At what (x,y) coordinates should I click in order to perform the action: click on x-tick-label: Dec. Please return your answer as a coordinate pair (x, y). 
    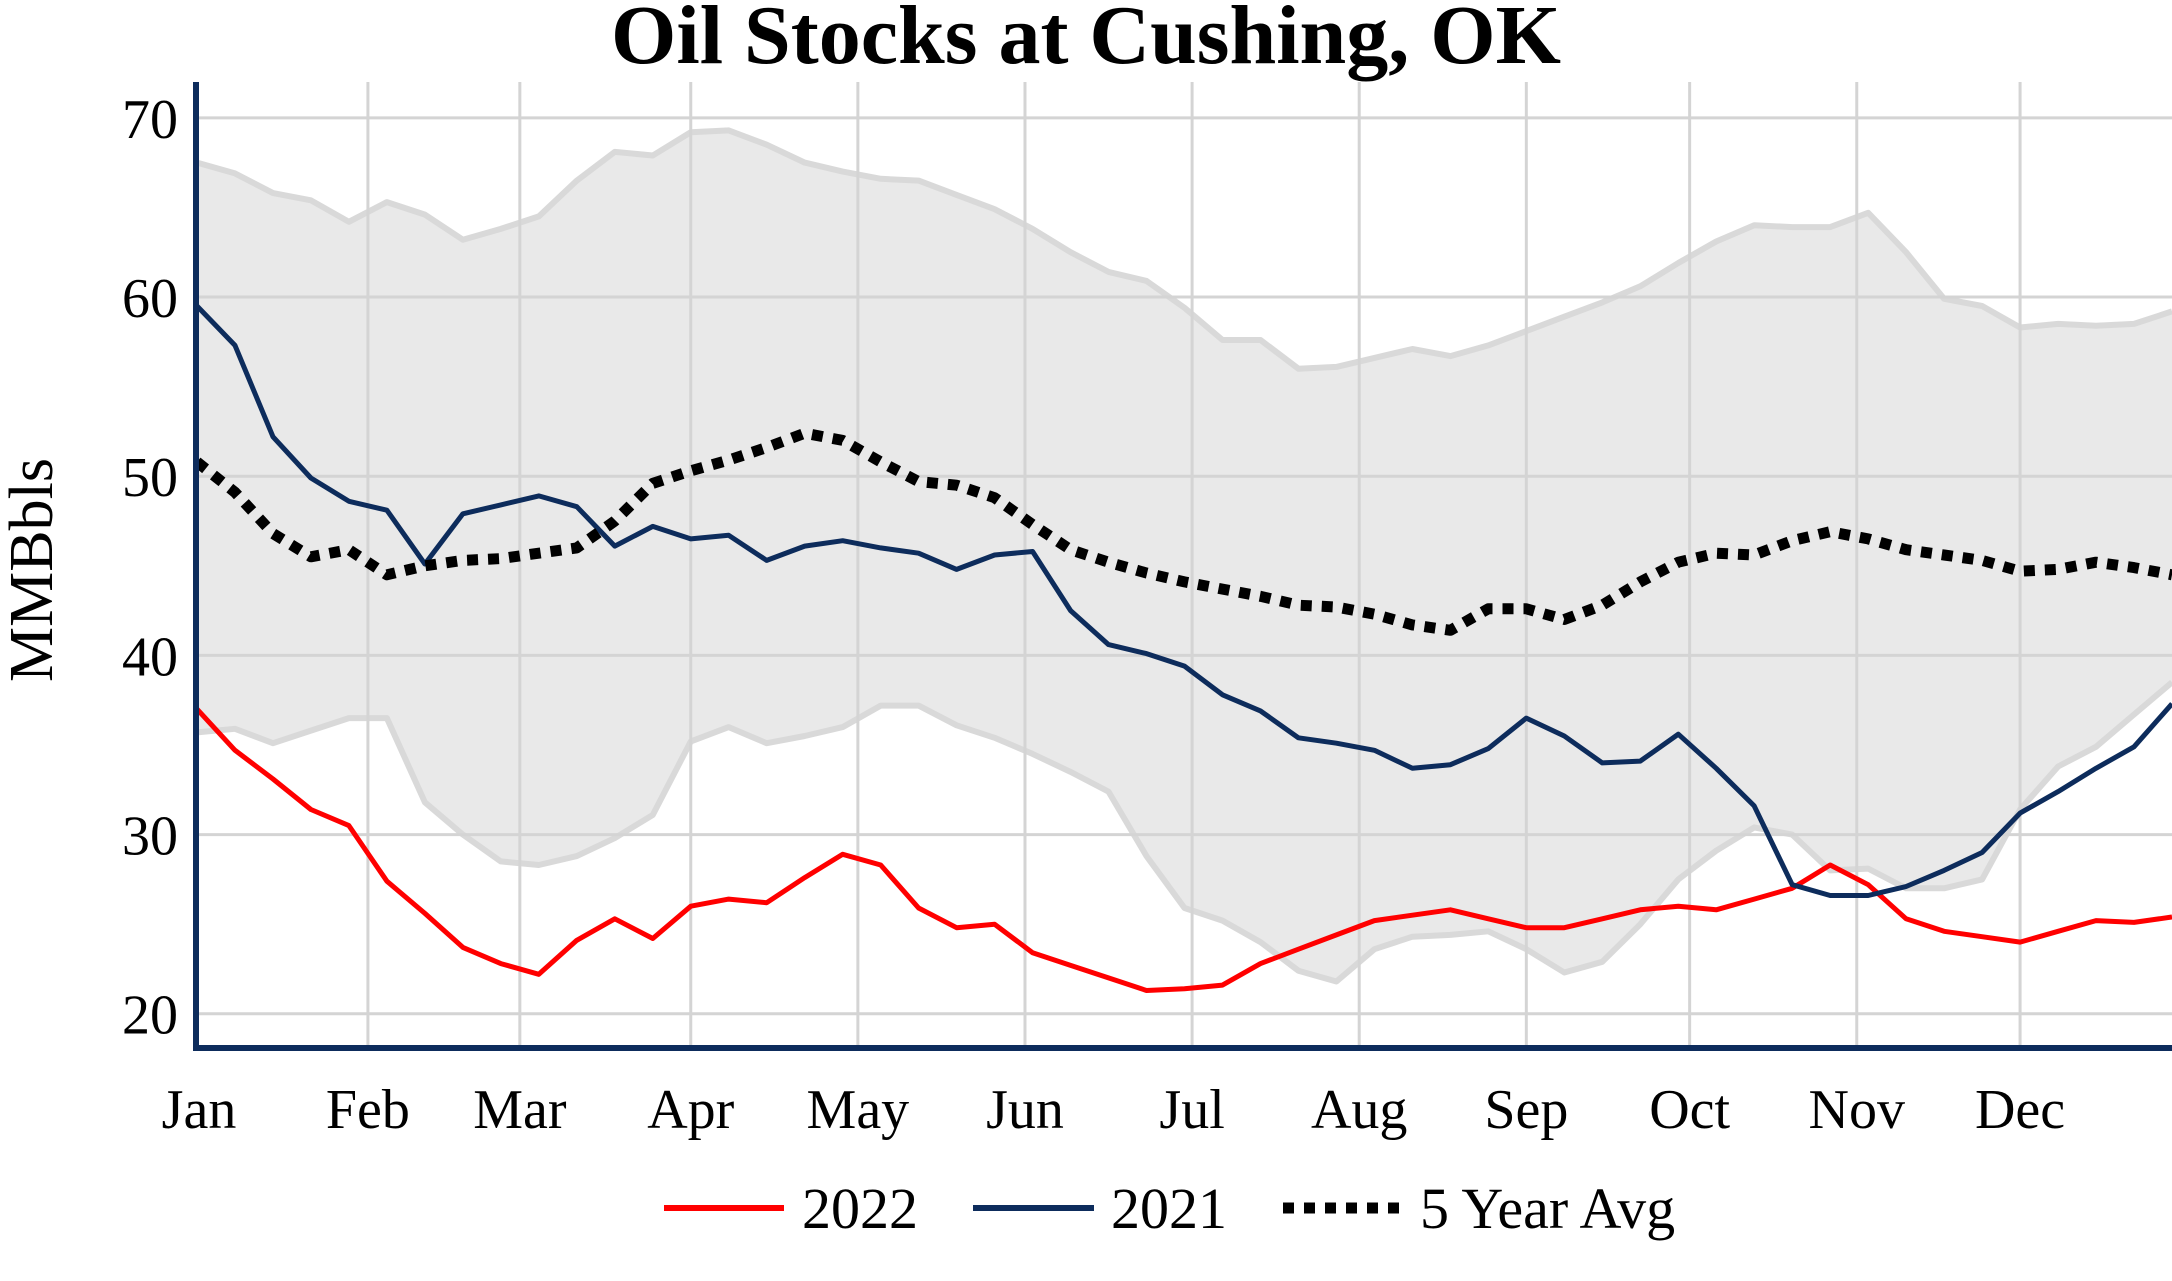
    Looking at the image, I should click on (2020, 1110).